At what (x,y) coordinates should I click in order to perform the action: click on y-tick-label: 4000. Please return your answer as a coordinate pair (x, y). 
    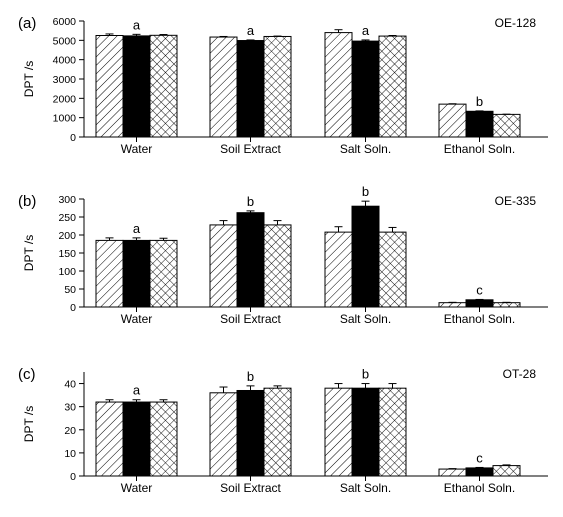
    Looking at the image, I should click on (65, 61).